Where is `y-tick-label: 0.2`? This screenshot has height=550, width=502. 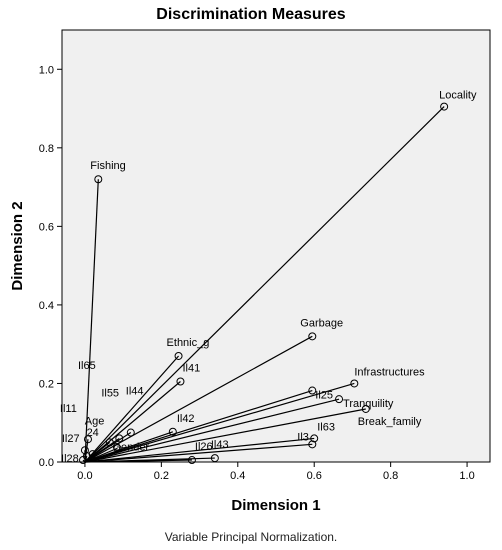 y-tick-label: 0.2 is located at coordinates (46, 384).